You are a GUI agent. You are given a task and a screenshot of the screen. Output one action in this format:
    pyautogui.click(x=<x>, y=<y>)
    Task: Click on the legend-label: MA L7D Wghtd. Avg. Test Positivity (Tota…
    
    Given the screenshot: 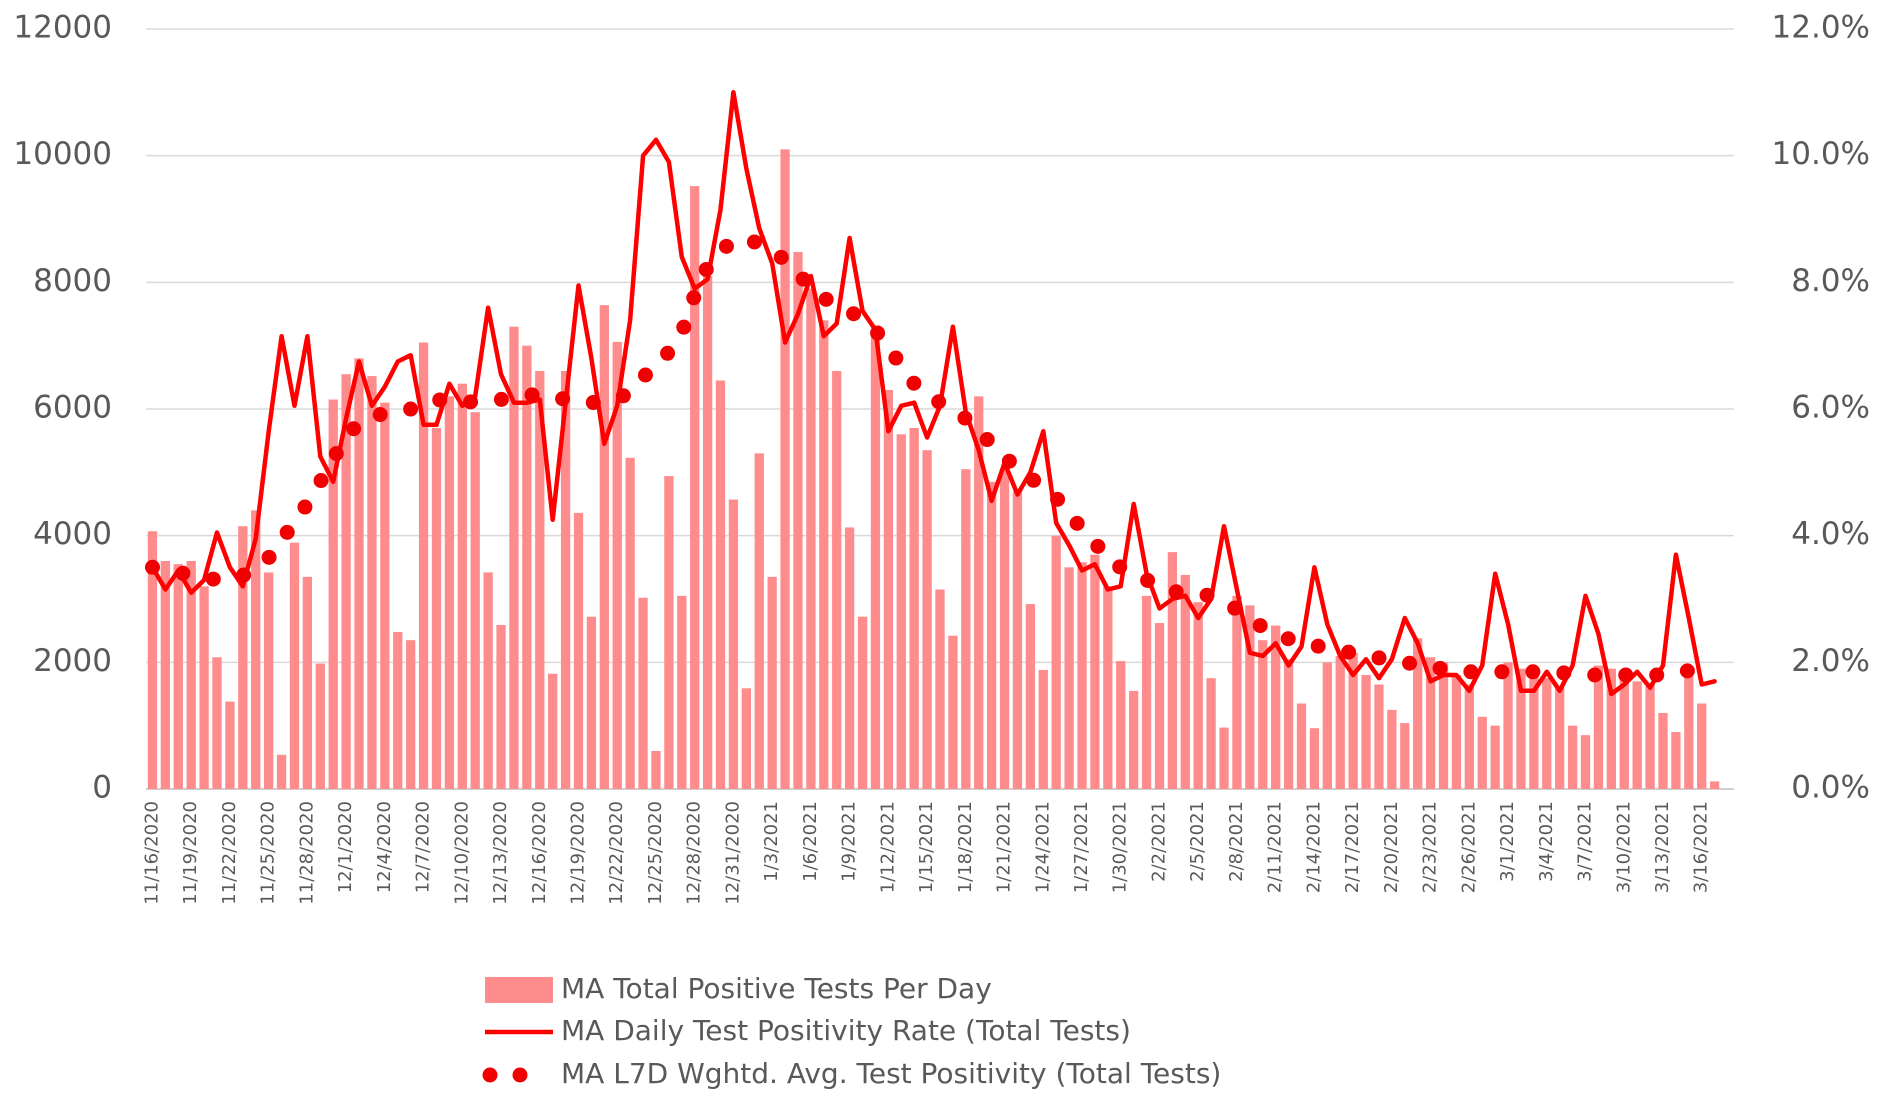 What is the action you would take?
    pyautogui.click(x=891, y=1073)
    